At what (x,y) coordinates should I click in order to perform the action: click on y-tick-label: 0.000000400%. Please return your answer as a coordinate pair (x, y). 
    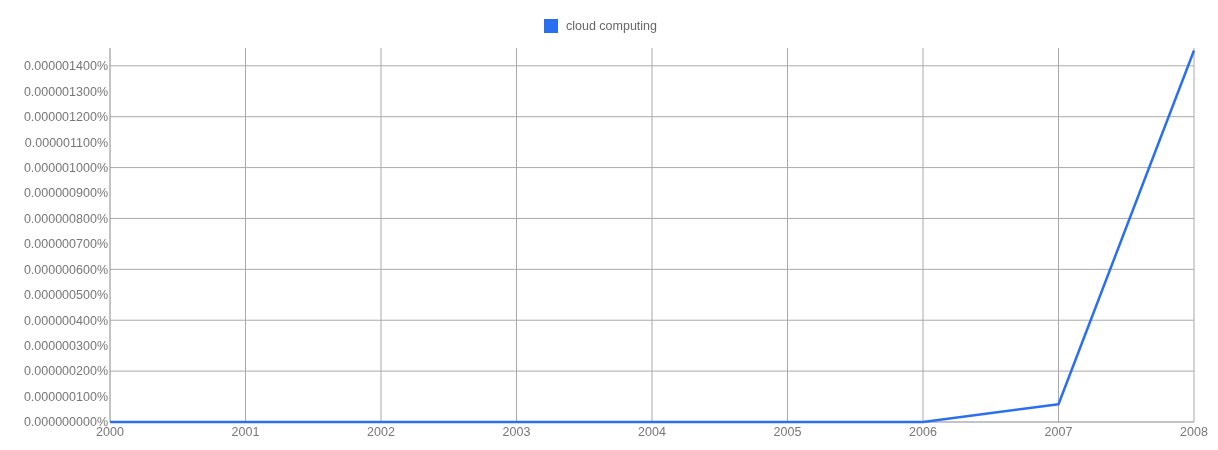
    Looking at the image, I should click on (65, 320).